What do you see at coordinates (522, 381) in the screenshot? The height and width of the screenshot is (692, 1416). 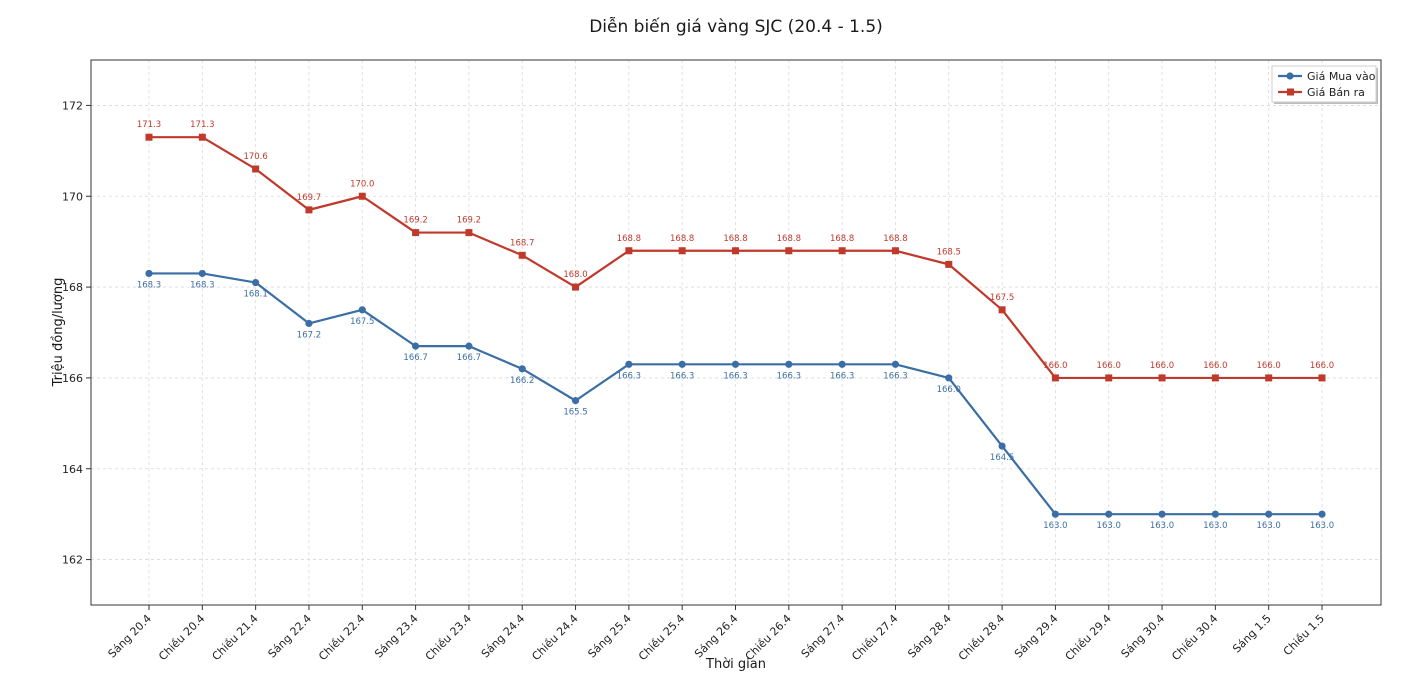 I see `data-label-0: 166.2` at bounding box center [522, 381].